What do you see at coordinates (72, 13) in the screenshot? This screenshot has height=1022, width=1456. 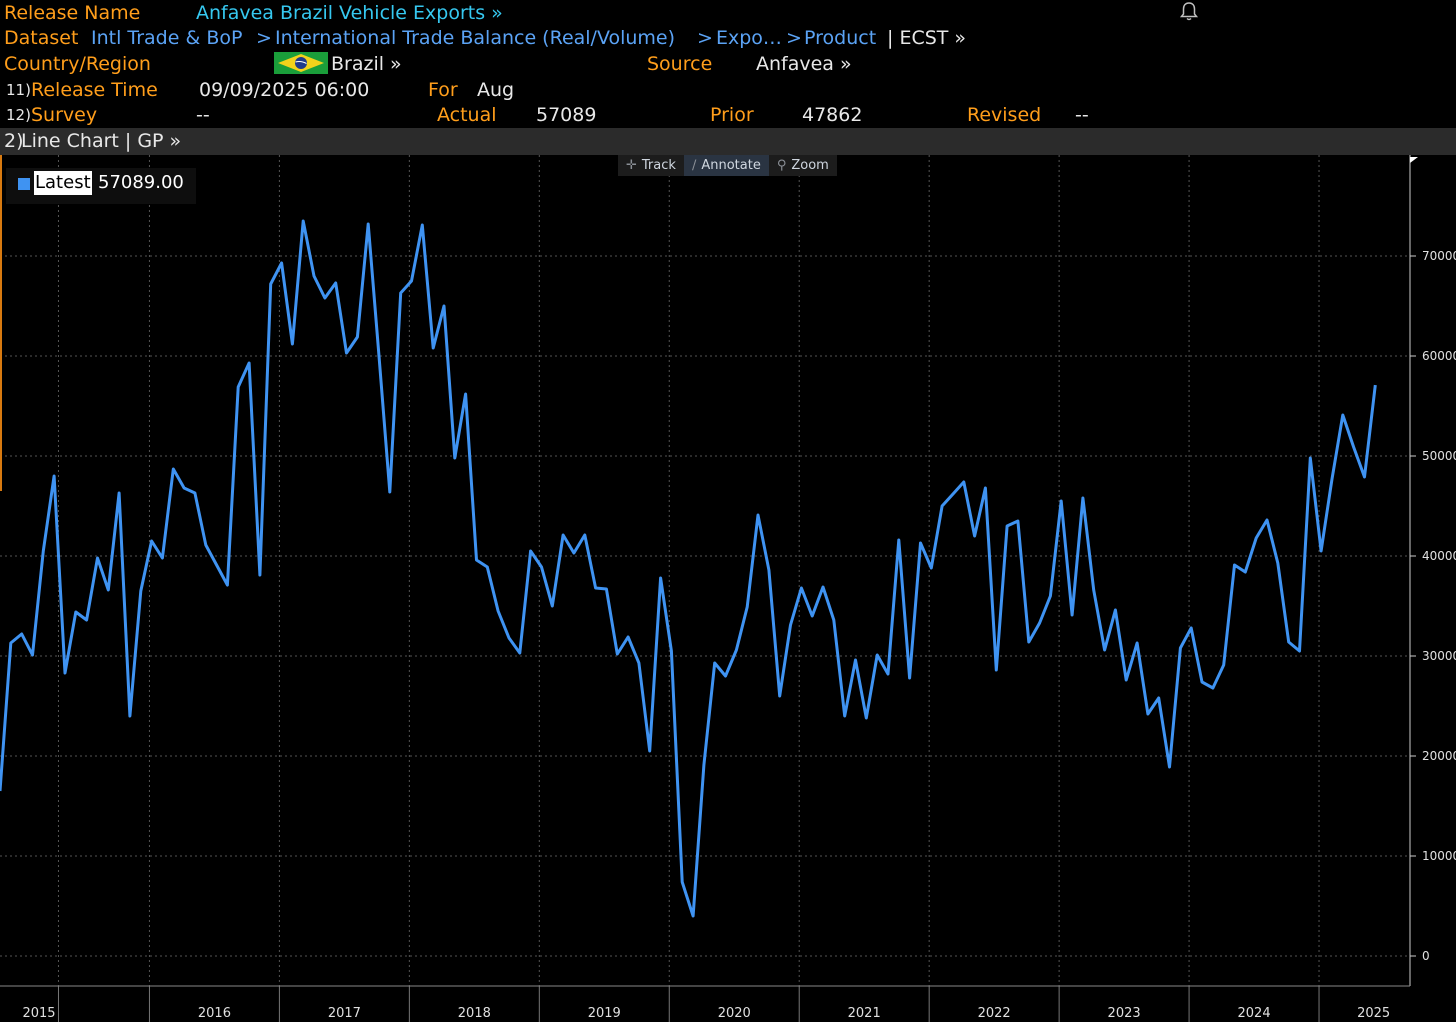 I see `release-name-label: Release Name` at bounding box center [72, 13].